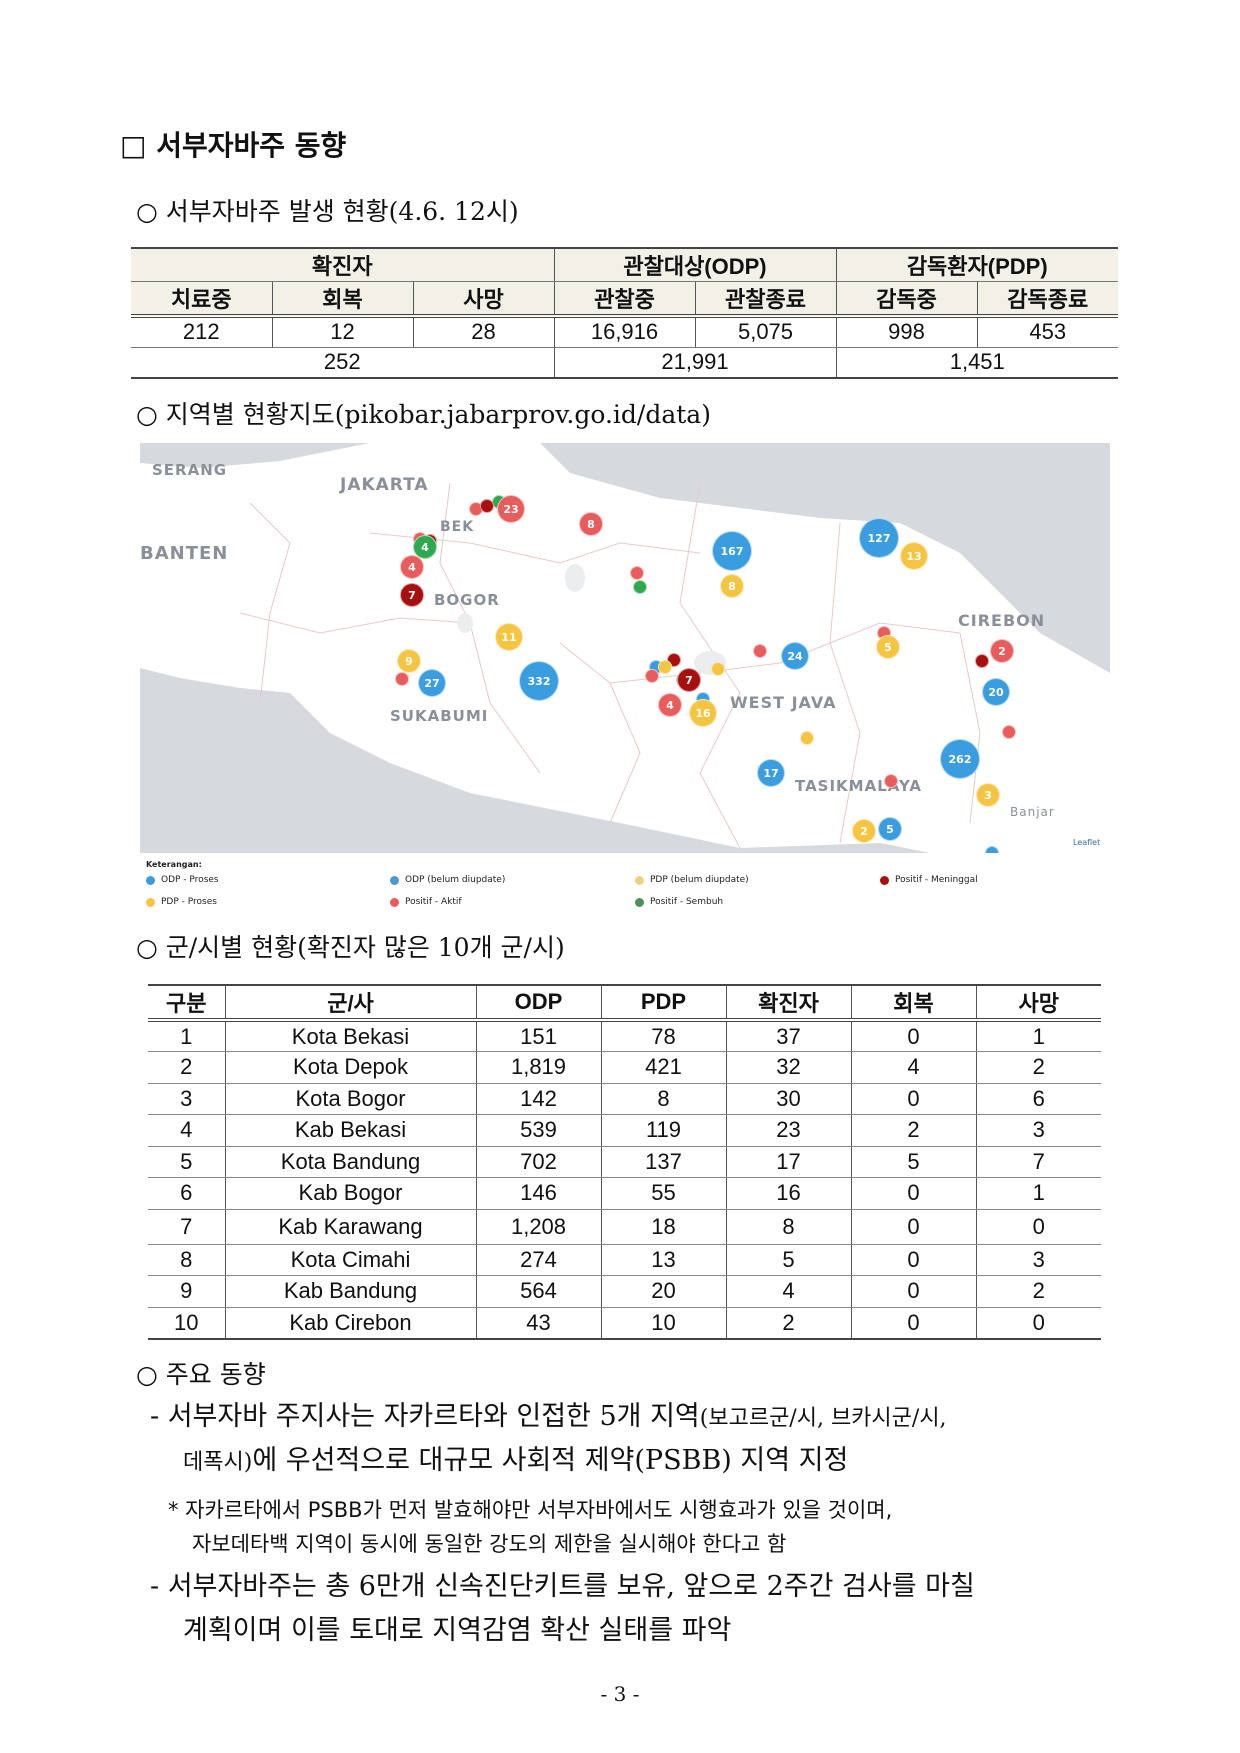 This screenshot has width=1240, height=1753. I want to click on table-cell: 1, so click(1038, 1036).